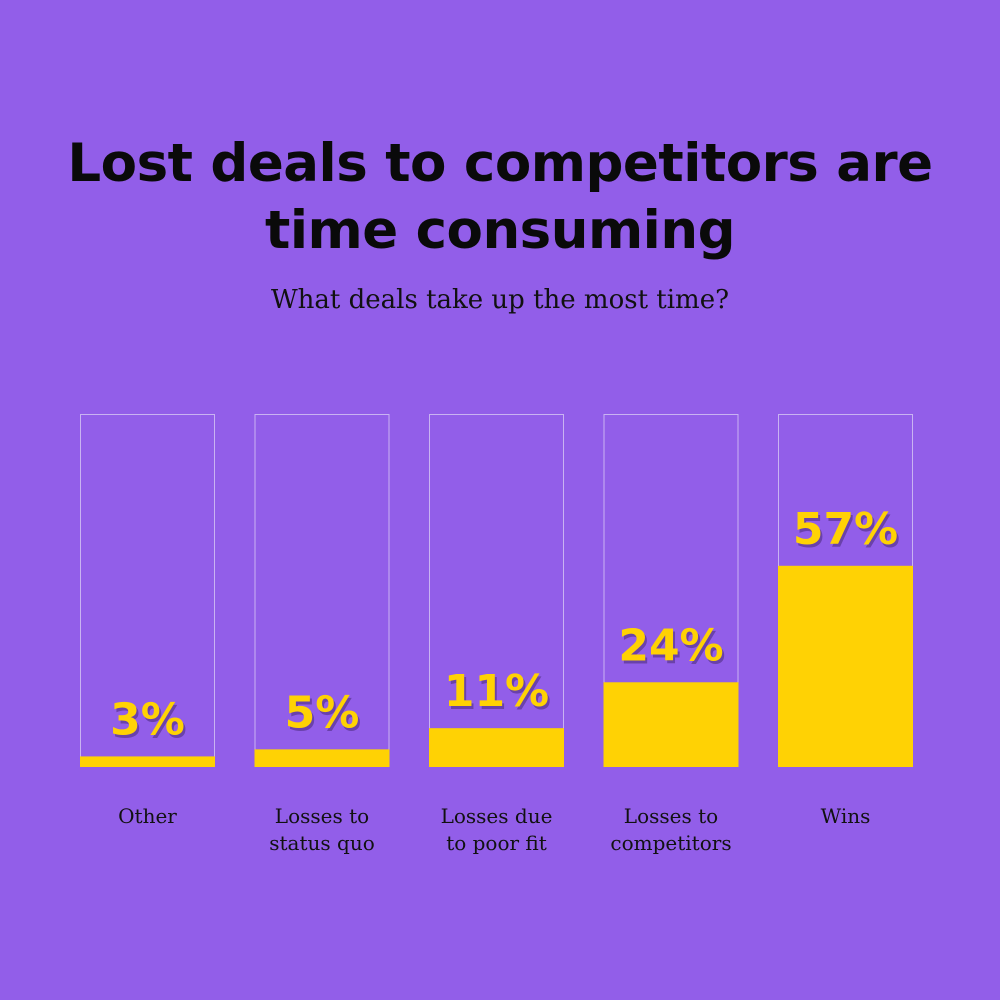  I want to click on category-label: Wins, so click(846, 816).